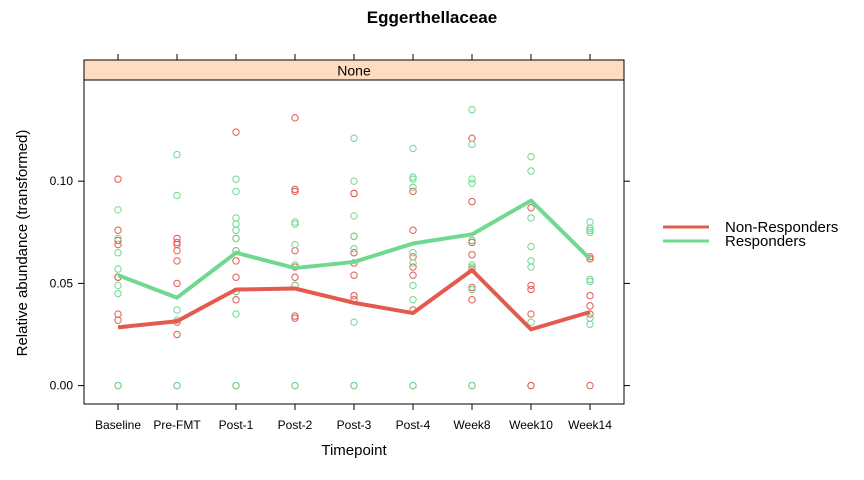  I want to click on x-tick-label: Post-2, so click(295, 425).